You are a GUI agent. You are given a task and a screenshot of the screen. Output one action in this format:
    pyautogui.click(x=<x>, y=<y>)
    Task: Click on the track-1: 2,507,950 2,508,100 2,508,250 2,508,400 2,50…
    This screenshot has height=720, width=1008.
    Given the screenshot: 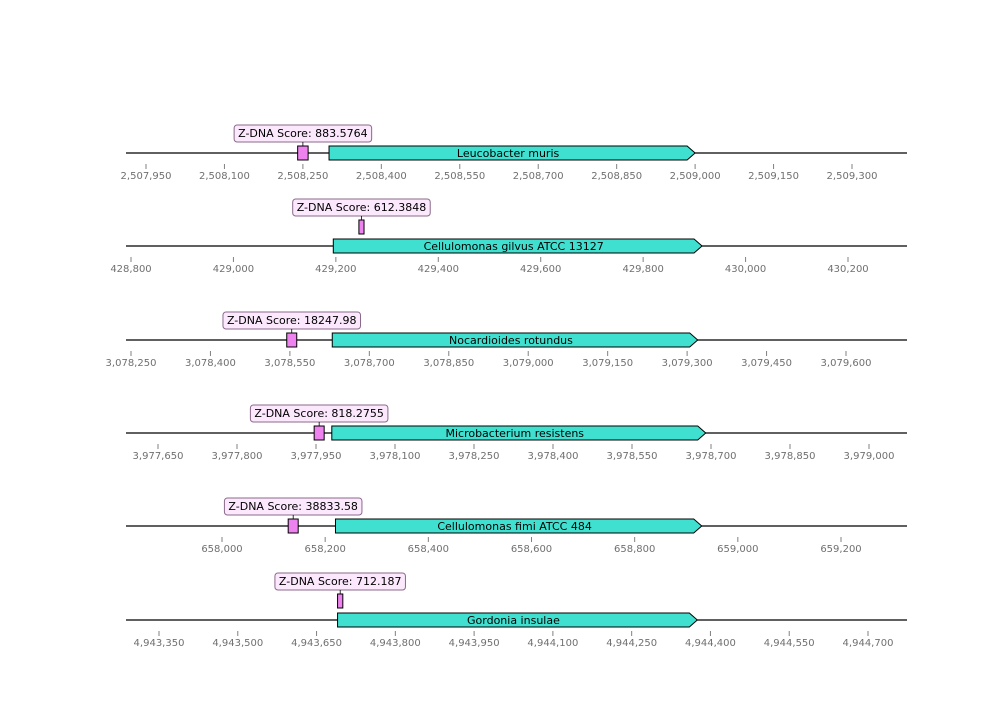 What is the action you would take?
    pyautogui.click(x=514, y=153)
    